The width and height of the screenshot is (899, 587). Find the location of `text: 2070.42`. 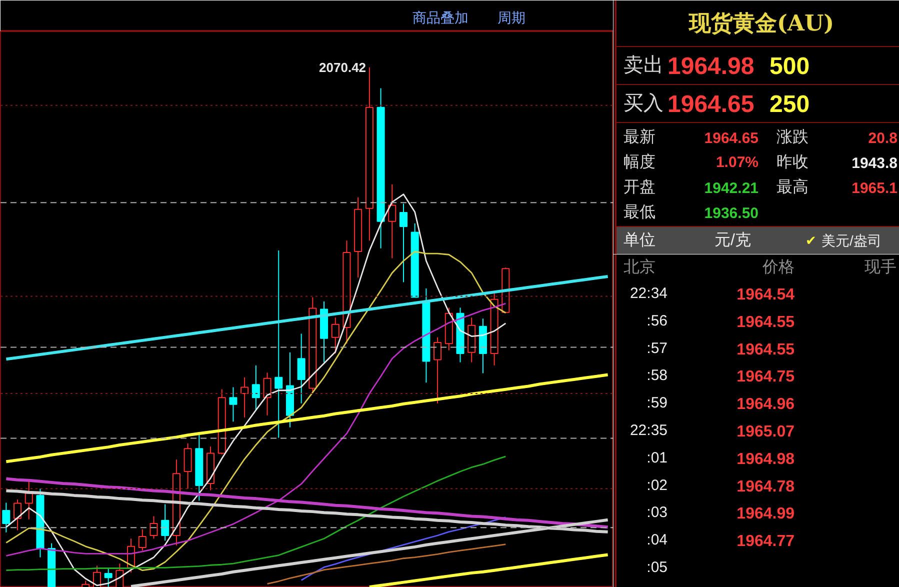

text: 2070.42 is located at coordinates (342, 67).